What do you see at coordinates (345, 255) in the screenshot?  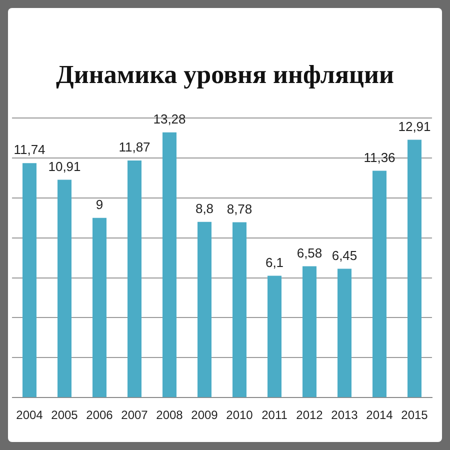 I see `data-label: 6,45` at bounding box center [345, 255].